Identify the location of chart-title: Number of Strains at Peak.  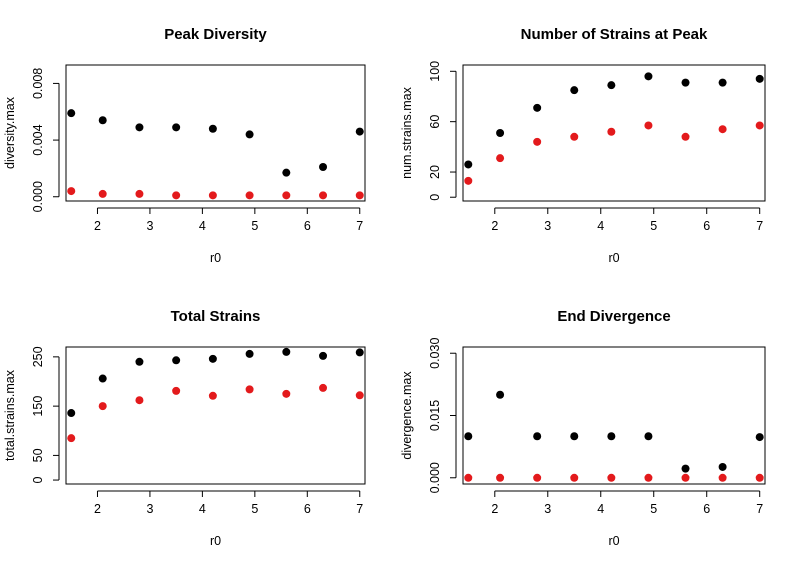
(614, 34).